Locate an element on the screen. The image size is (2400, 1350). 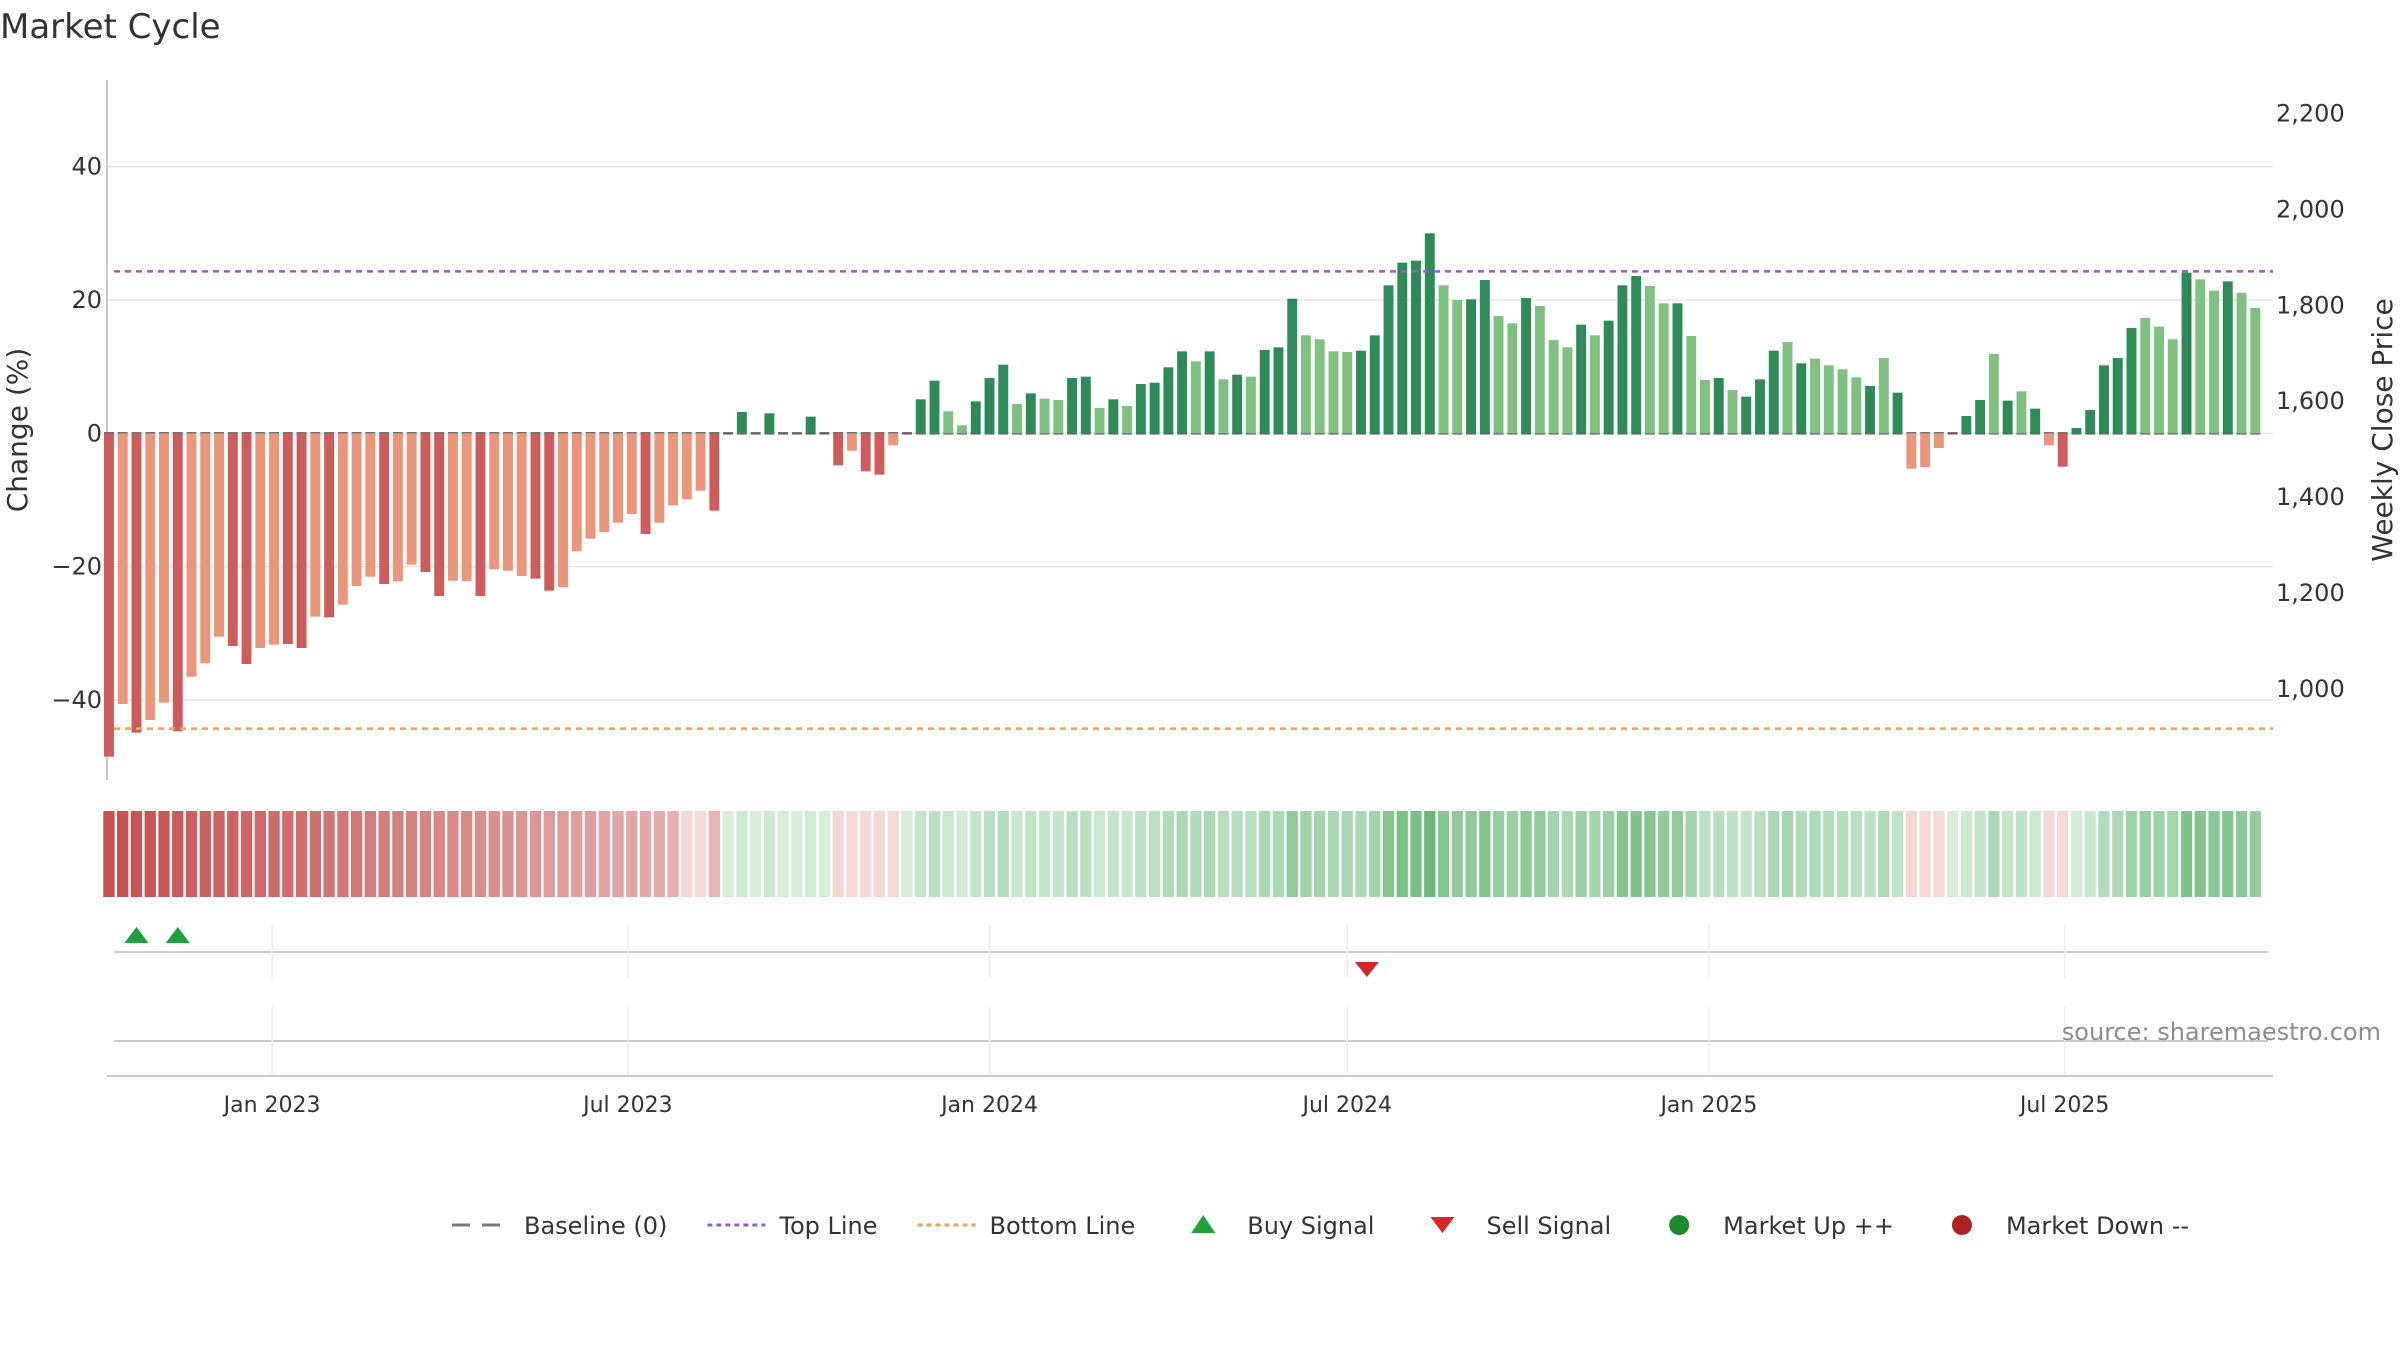
right-tick-label: 1,000 is located at coordinates (2310, 689).